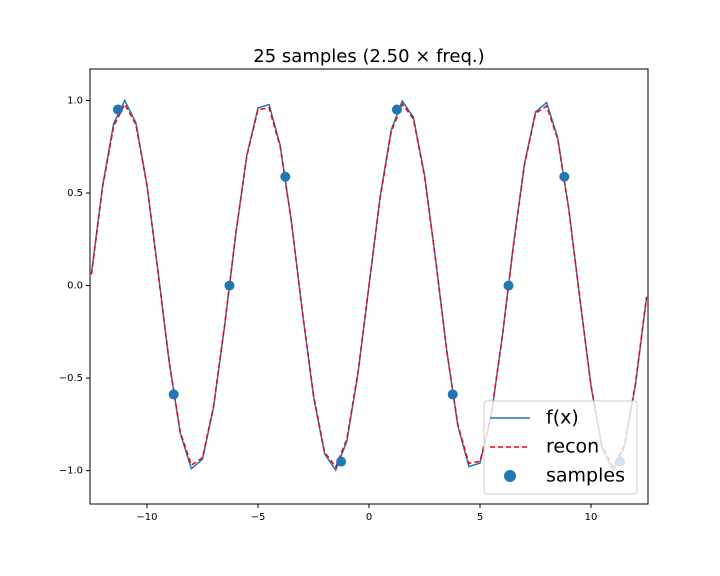  Describe the element at coordinates (258, 517) in the screenshot. I see `x-tick-label: −5` at that location.